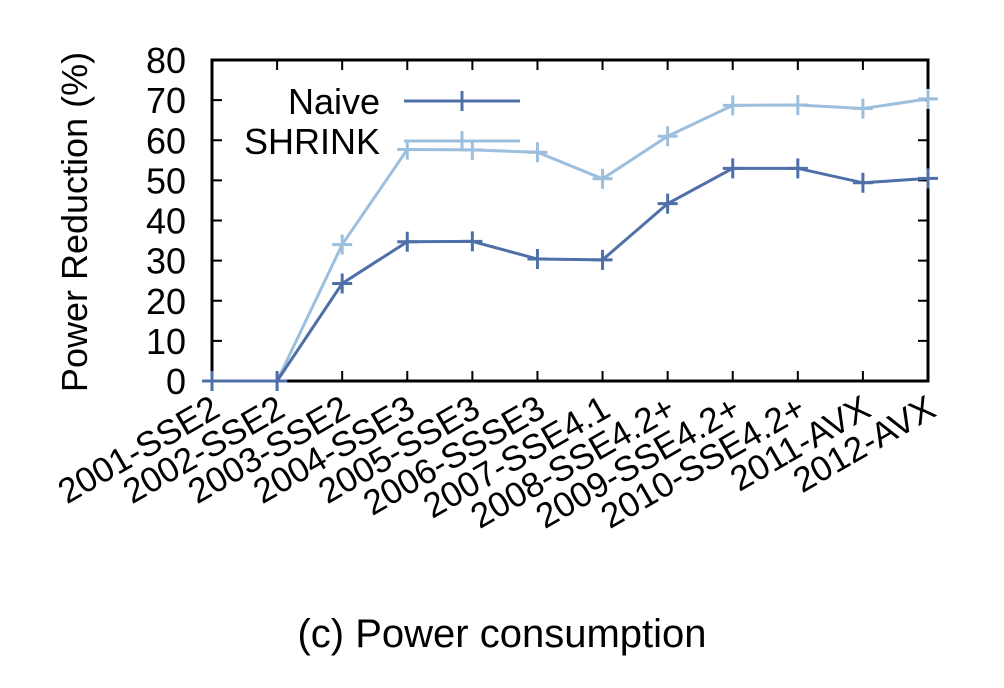 This screenshot has width=1004, height=688. I want to click on legend-label-shrink: SHRINK, so click(312, 141).